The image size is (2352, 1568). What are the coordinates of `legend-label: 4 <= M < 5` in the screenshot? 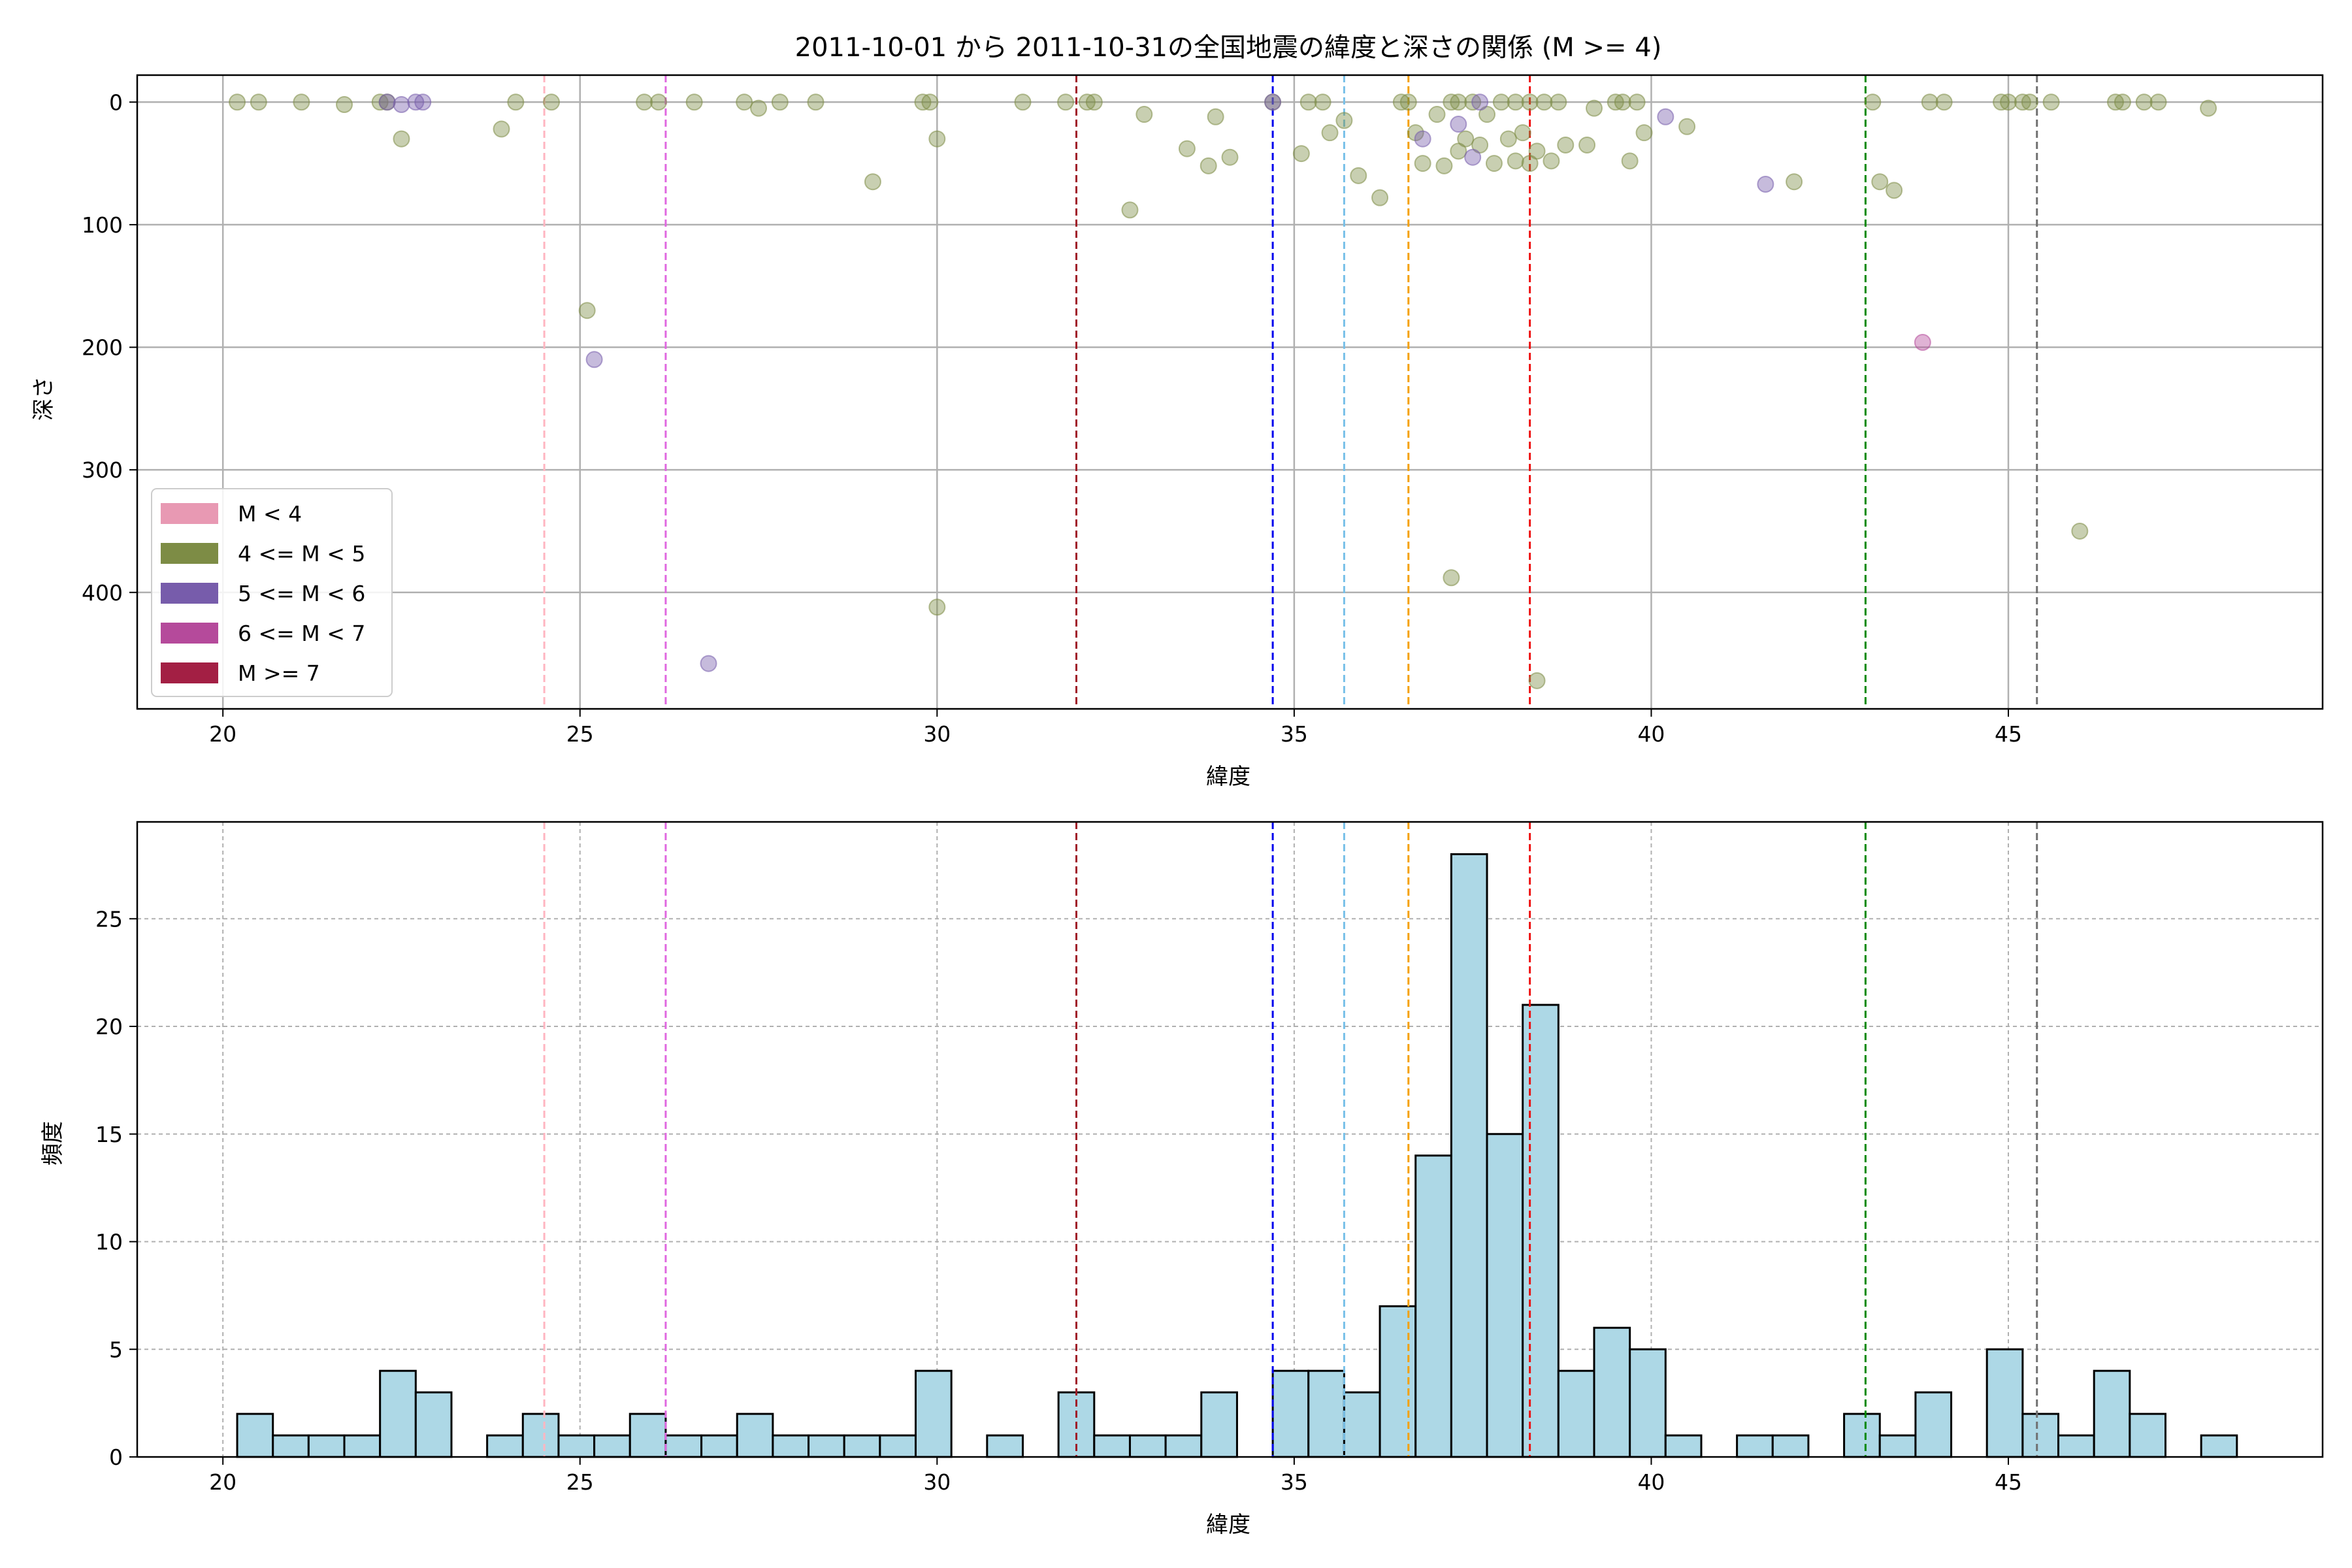 It's located at (301, 553).